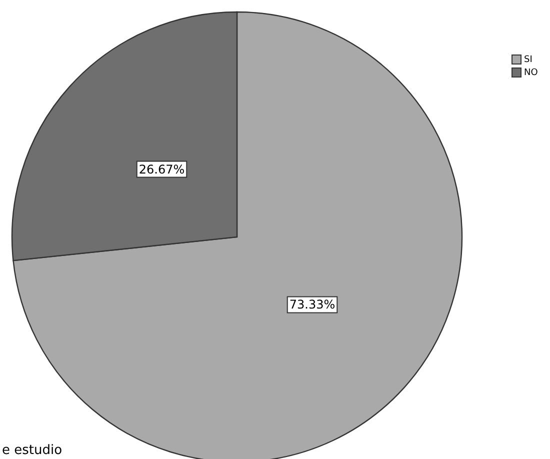 The height and width of the screenshot is (459, 550). I want to click on legend-label: NO, so click(531, 73).